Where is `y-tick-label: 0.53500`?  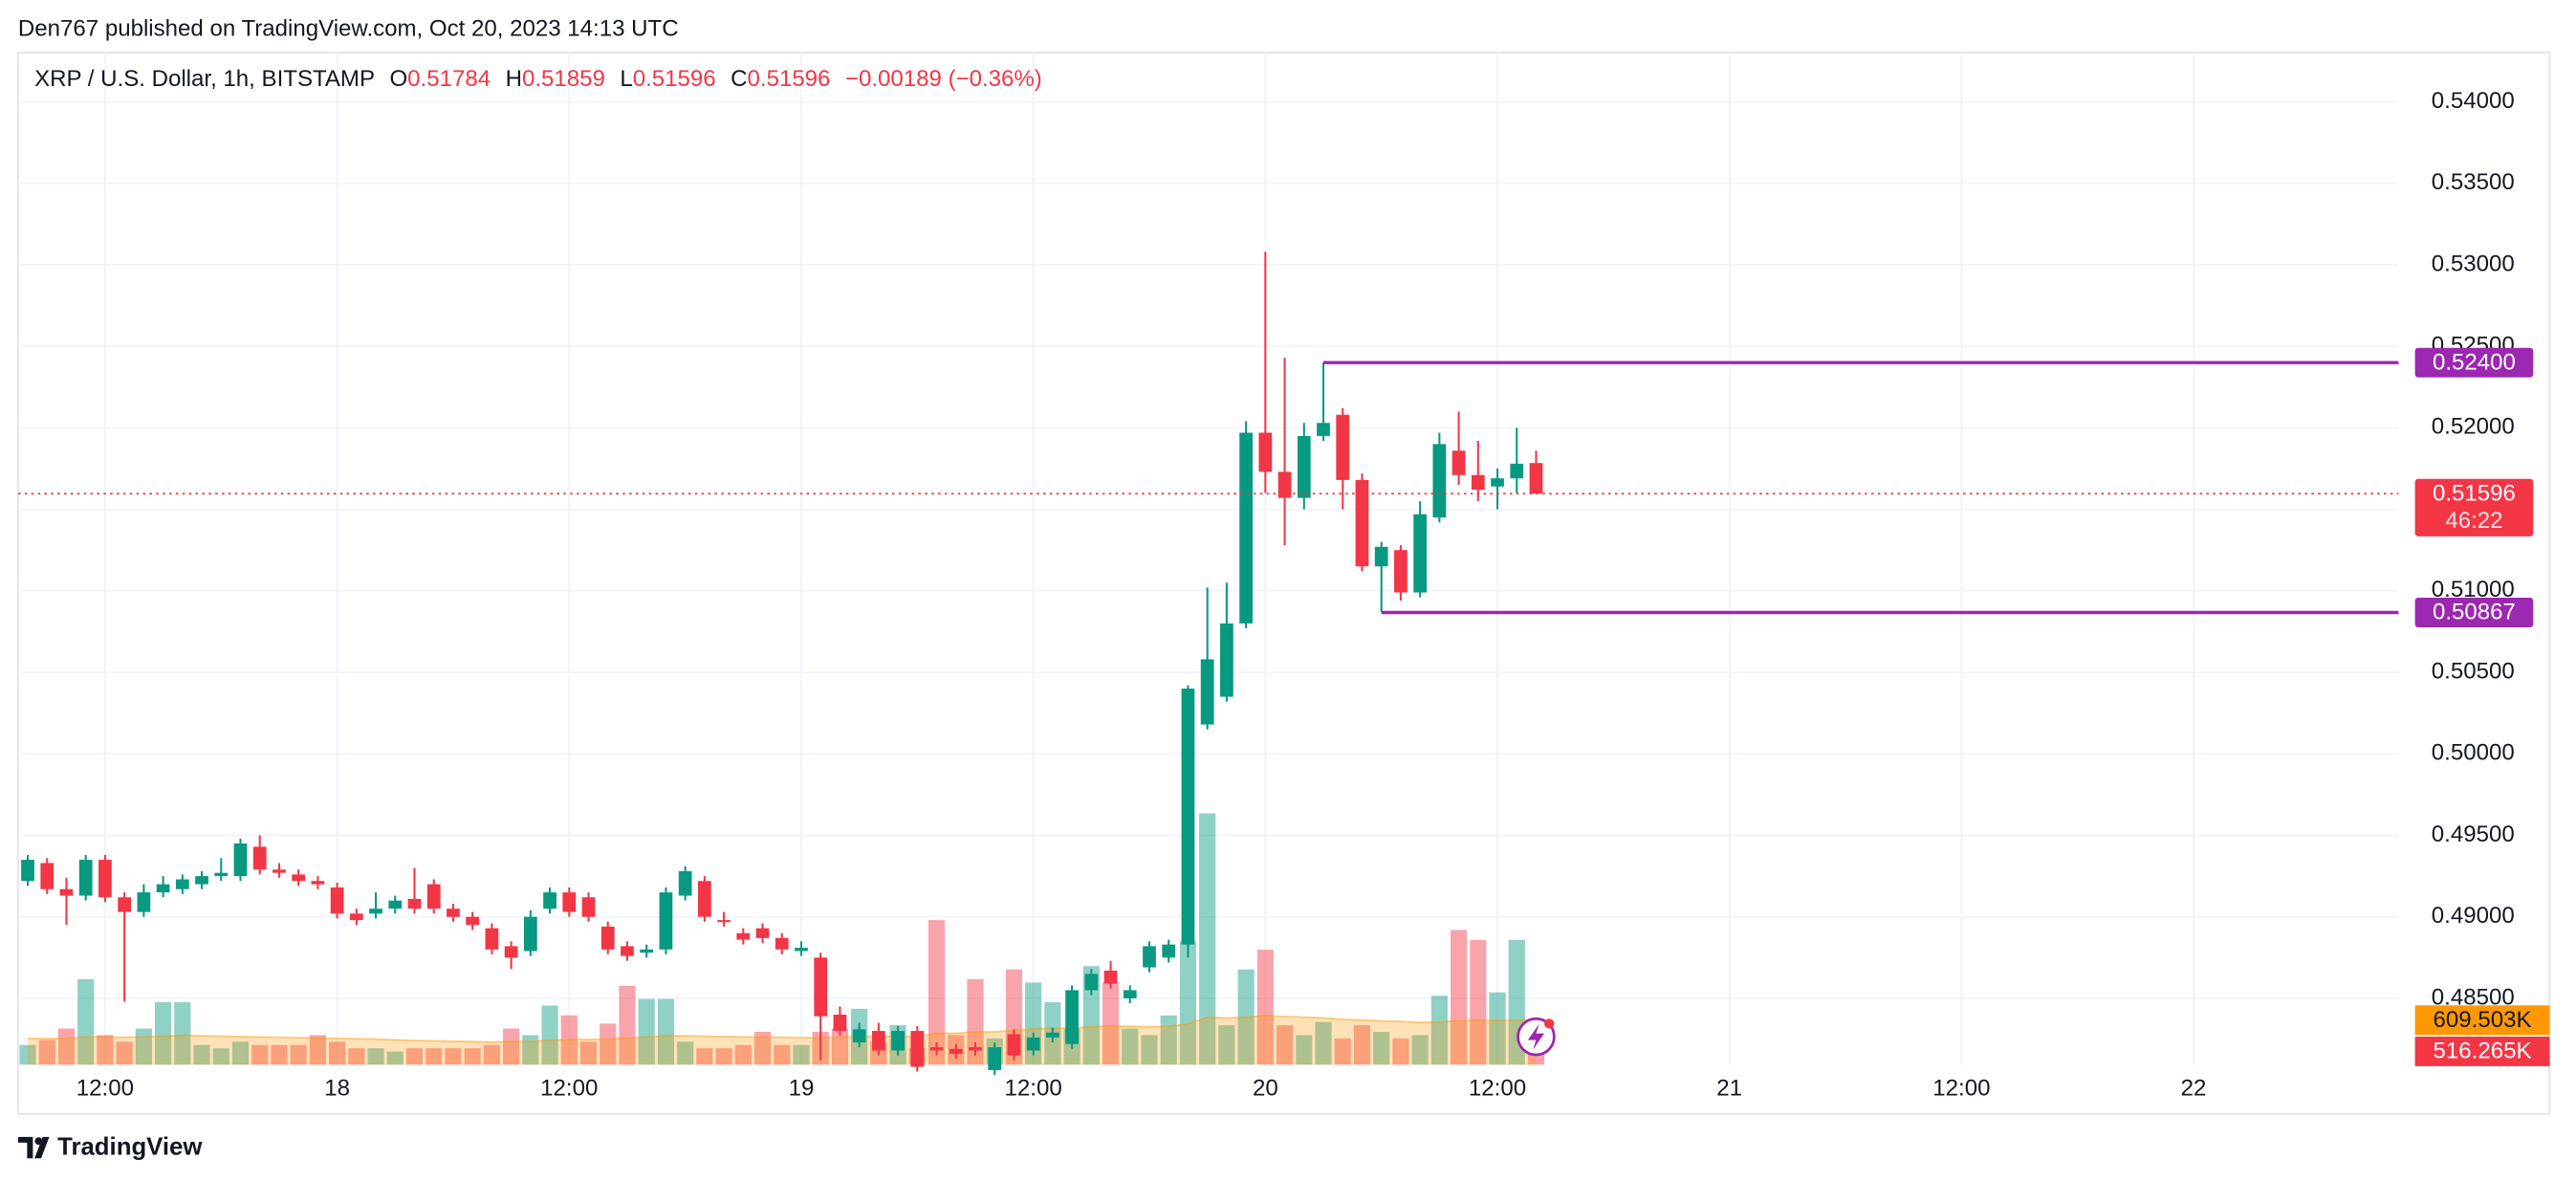
y-tick-label: 0.53500 is located at coordinates (2473, 182).